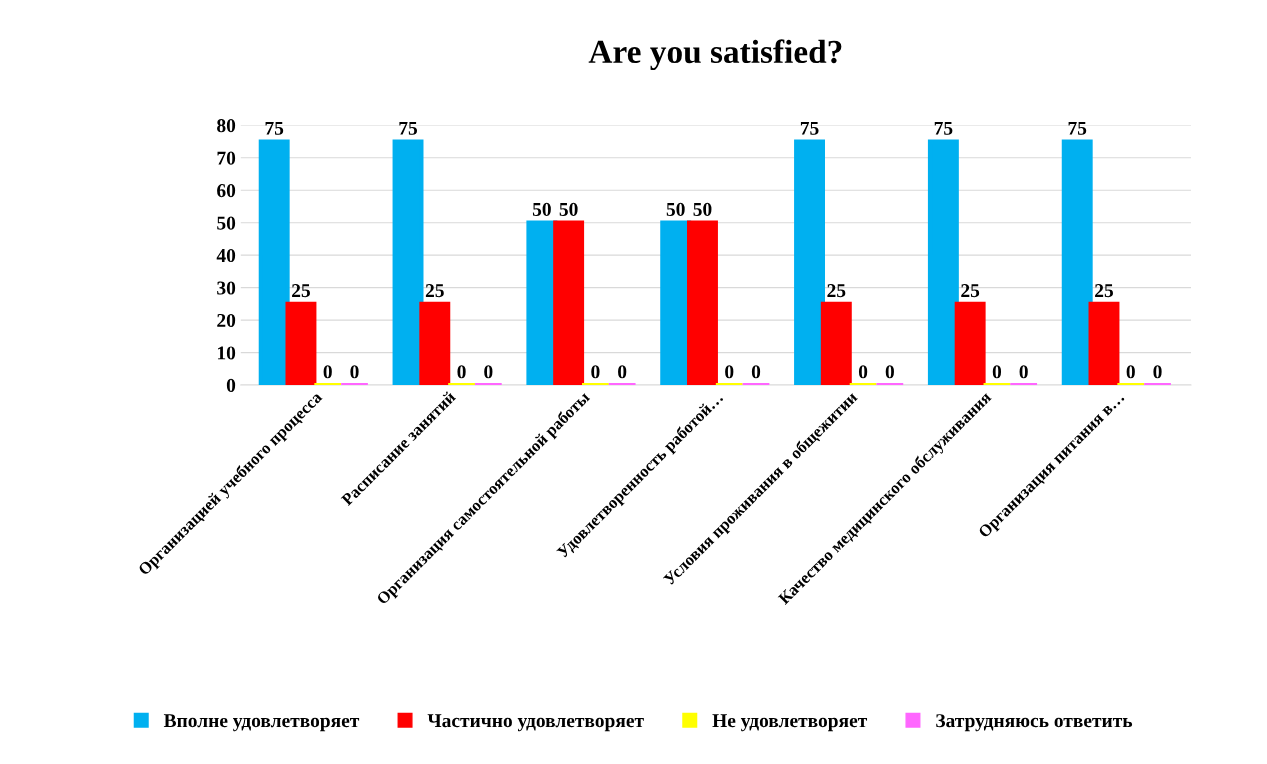 The image size is (1267, 764). Describe the element at coordinates (715, 54) in the screenshot. I see `chart-title: Are you satisfied?` at that location.